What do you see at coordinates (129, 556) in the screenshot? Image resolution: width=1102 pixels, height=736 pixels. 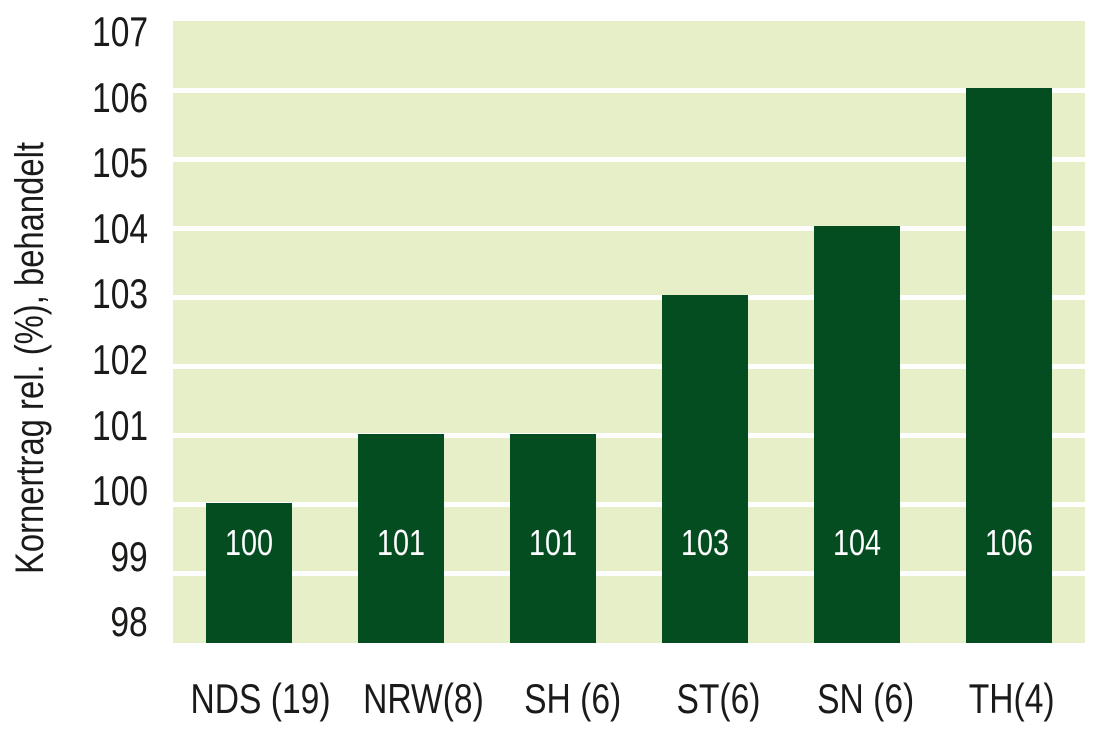 I see `y-tick-label: 99` at bounding box center [129, 556].